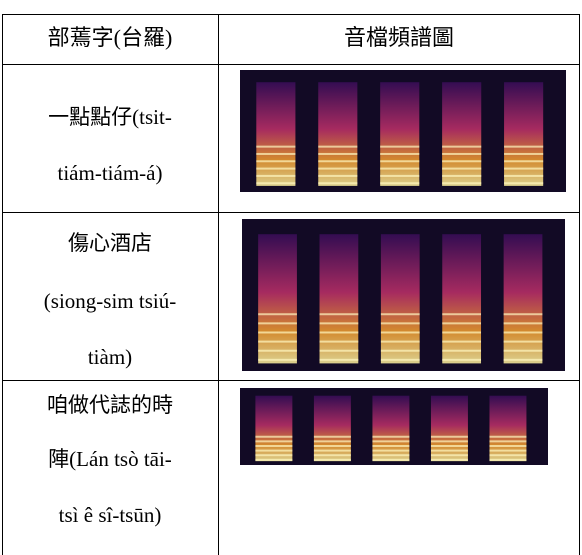 The image size is (582, 555). I want to click on cell-text: 陣(Lán tsò tāi-, so click(110, 459).